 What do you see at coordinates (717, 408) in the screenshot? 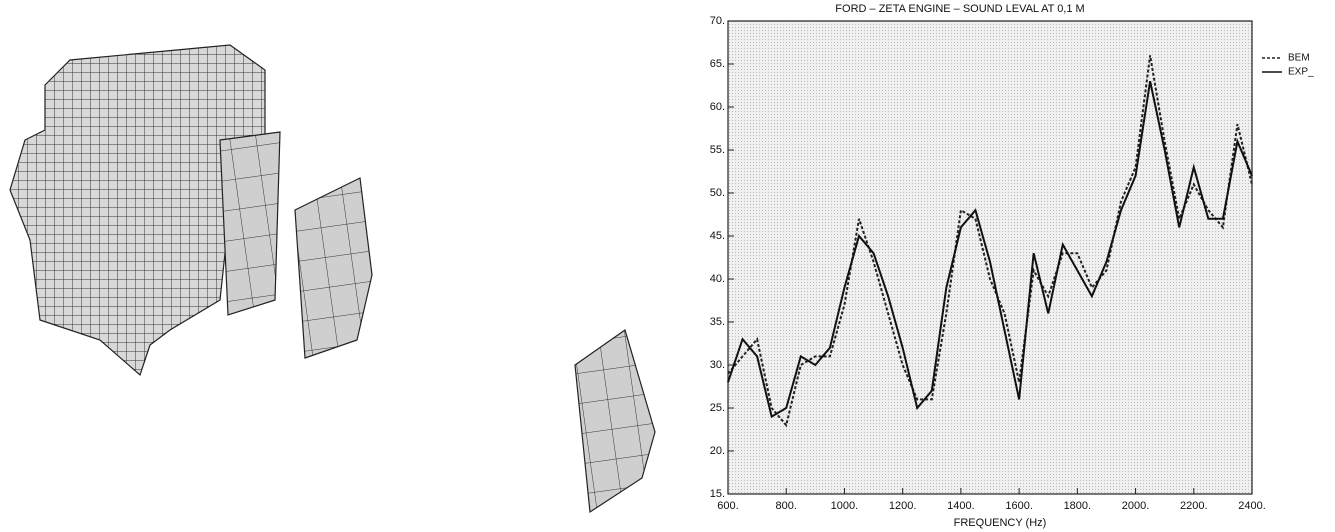
I see `y-tick-label: 25.` at bounding box center [717, 408].